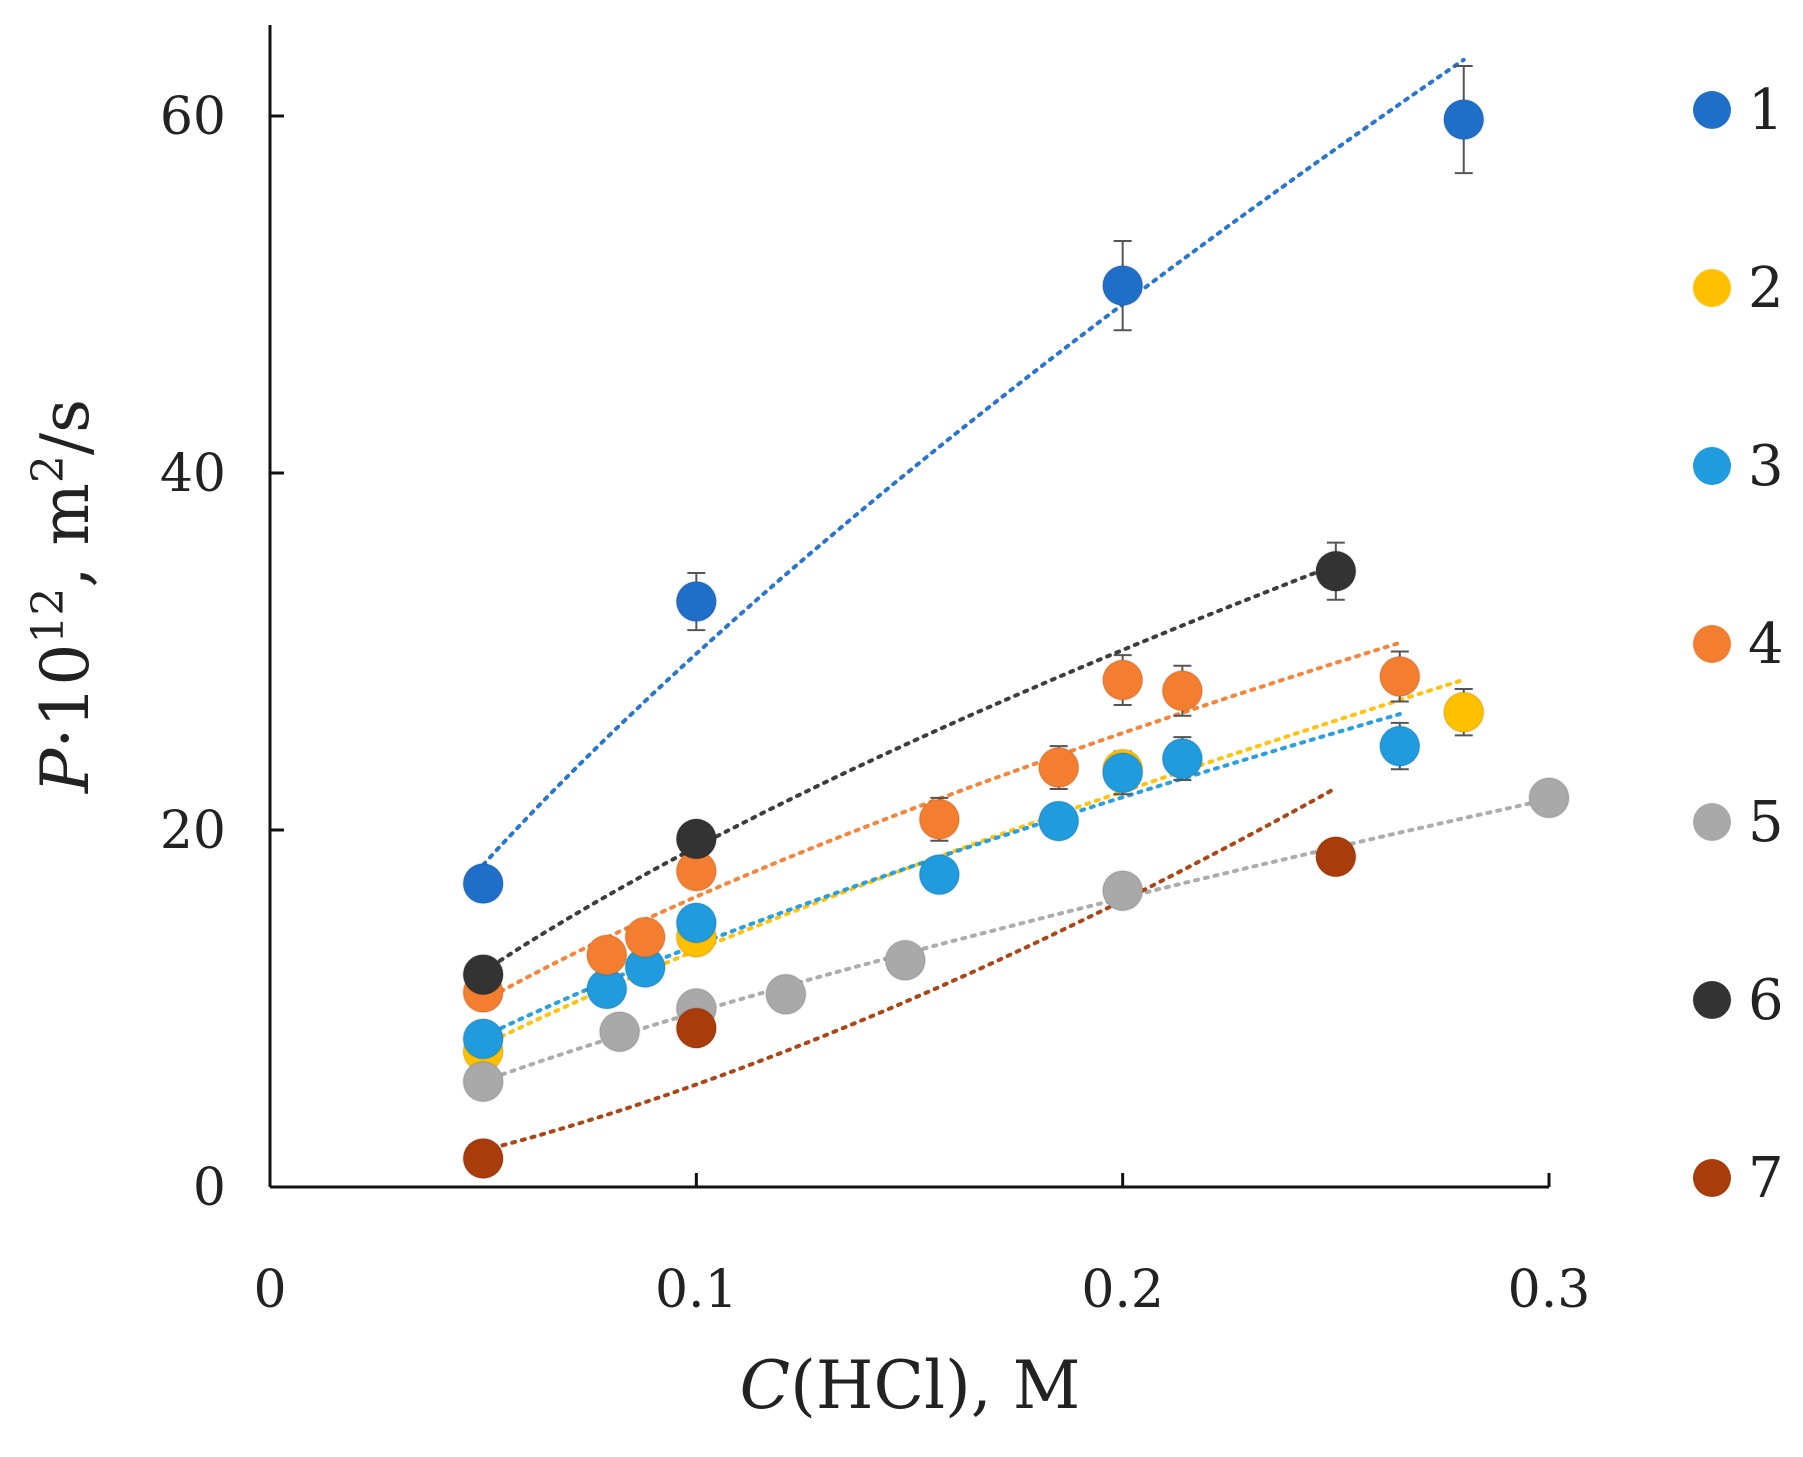 The image size is (1803, 1457). Describe the element at coordinates (1766, 288) in the screenshot. I see `legend-label: 2` at that location.